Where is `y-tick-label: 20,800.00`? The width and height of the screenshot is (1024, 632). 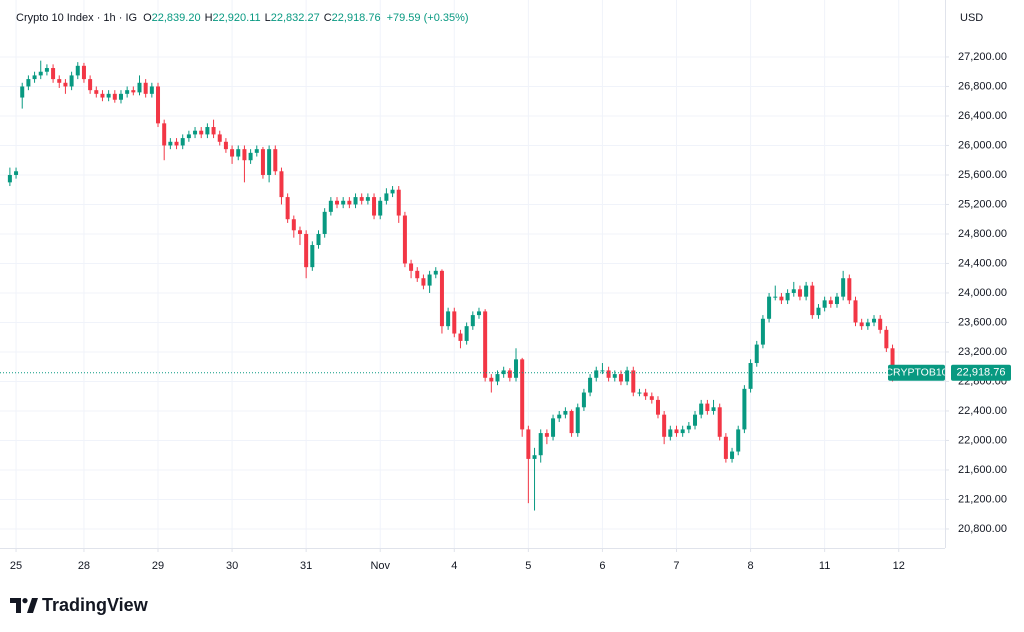 y-tick-label: 20,800.00 is located at coordinates (982, 529).